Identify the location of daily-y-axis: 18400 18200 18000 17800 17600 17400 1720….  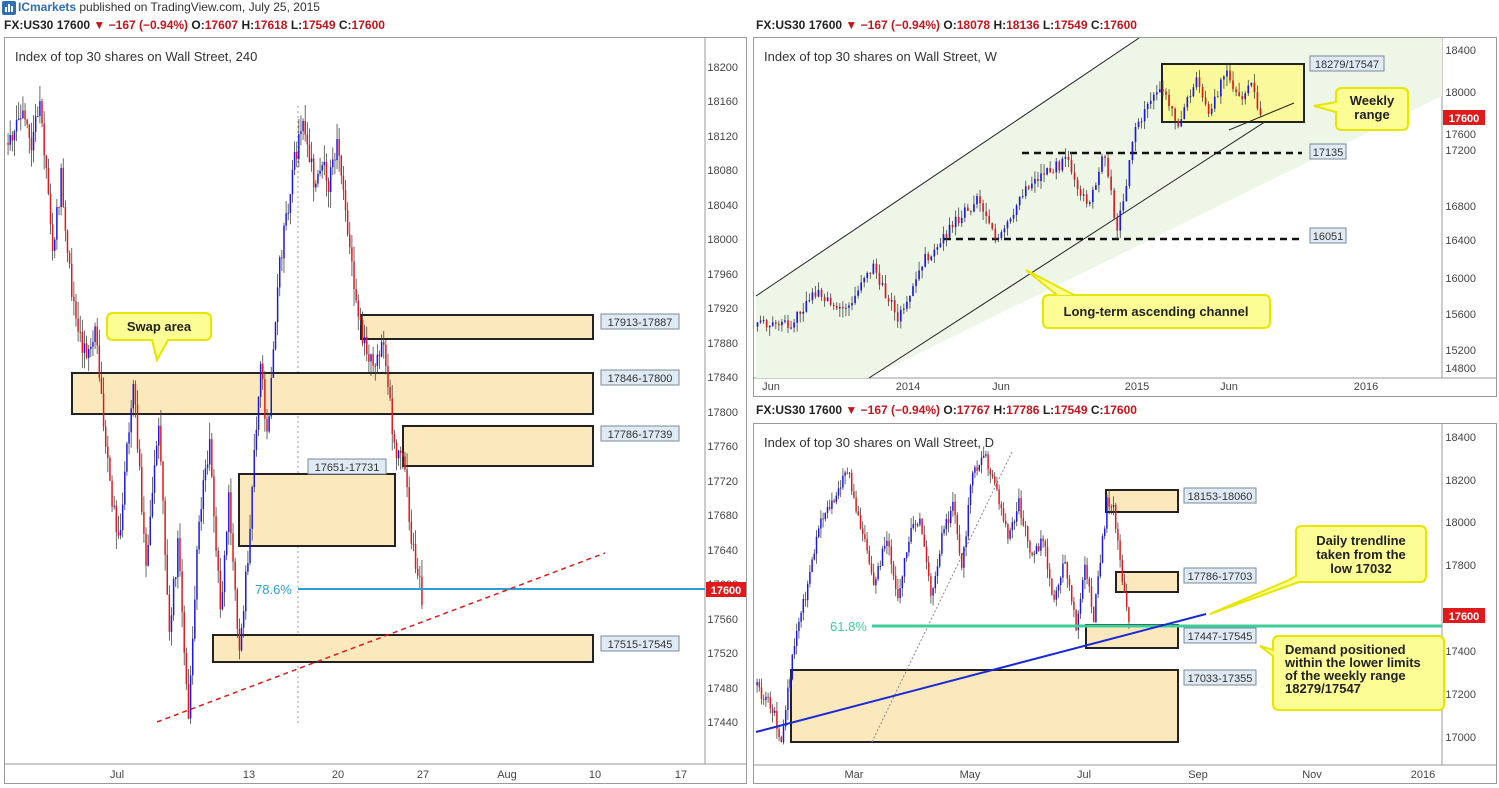
(1460, 588).